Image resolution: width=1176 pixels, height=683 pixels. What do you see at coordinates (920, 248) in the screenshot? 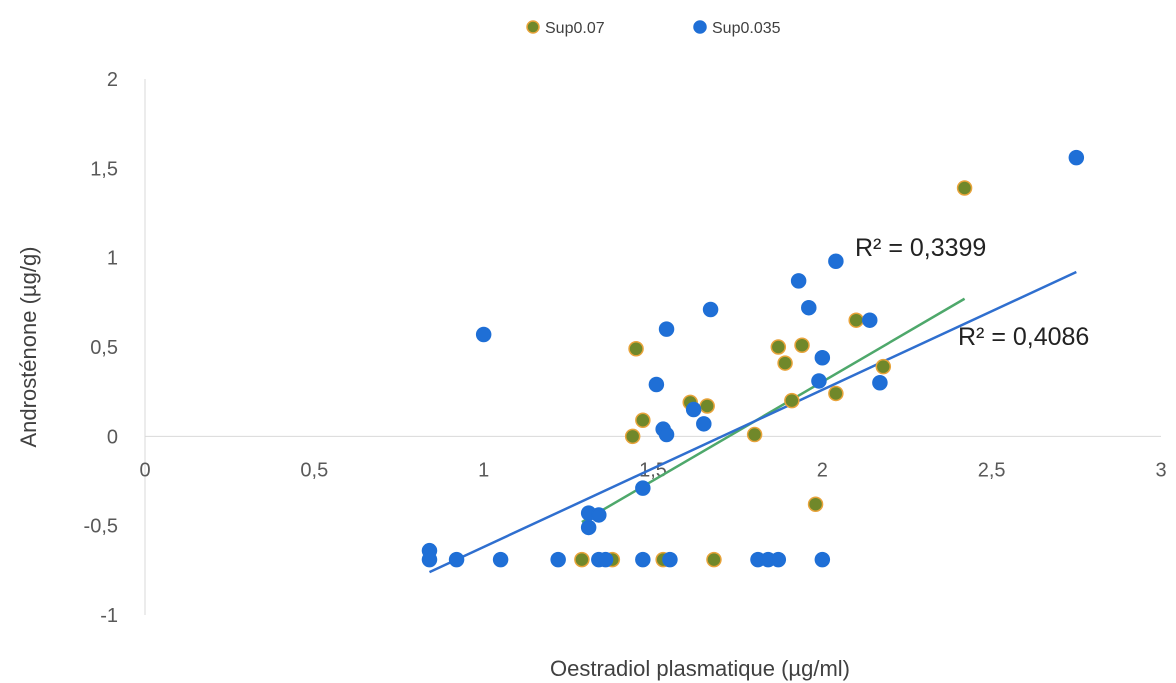
I see `r-squared-label: R² = 0,3399` at bounding box center [920, 248].